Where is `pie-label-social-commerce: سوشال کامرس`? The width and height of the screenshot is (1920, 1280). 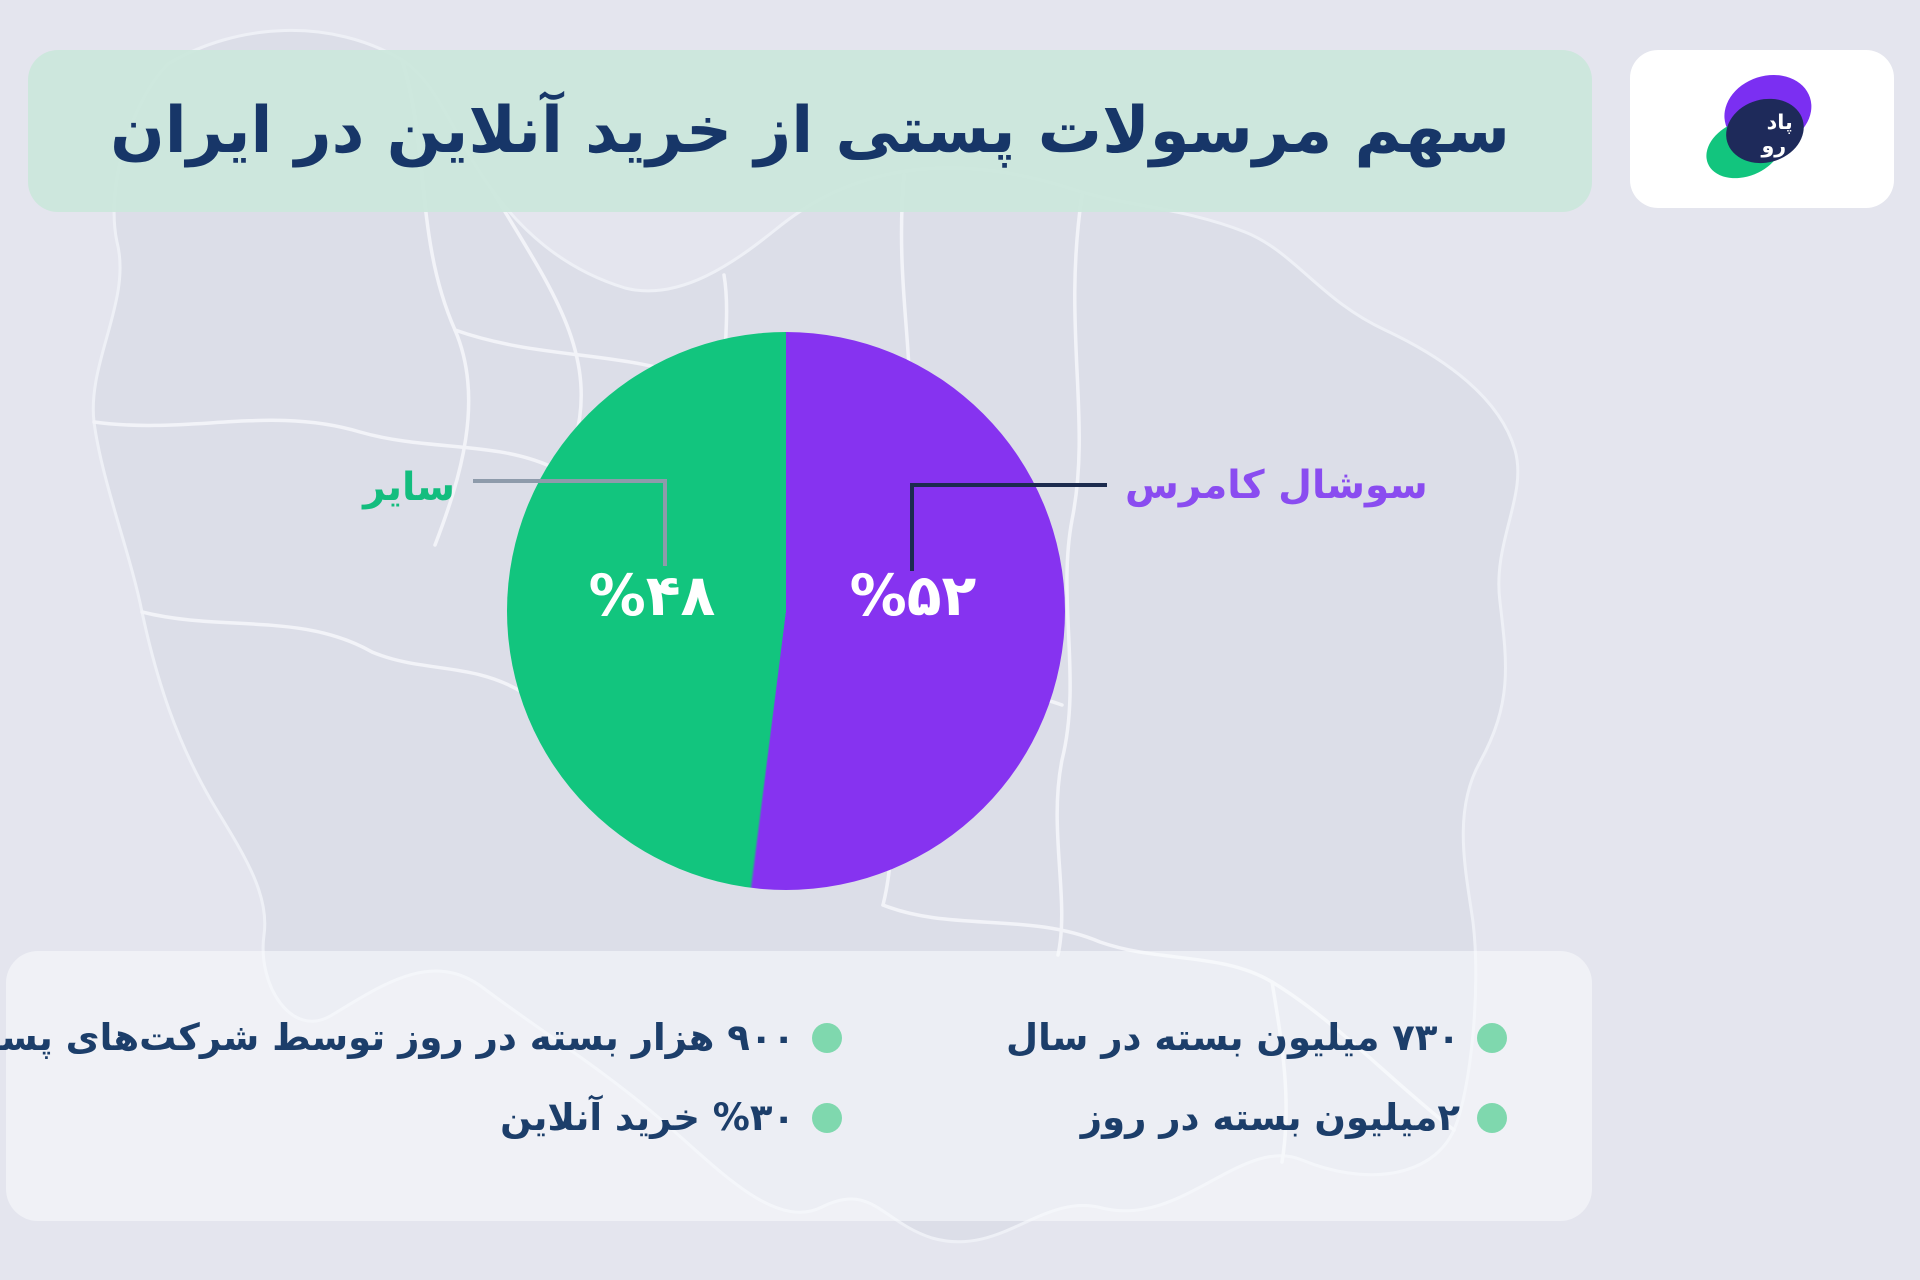
pie-label-social-commerce: سوشال کامرس is located at coordinates (1276, 485).